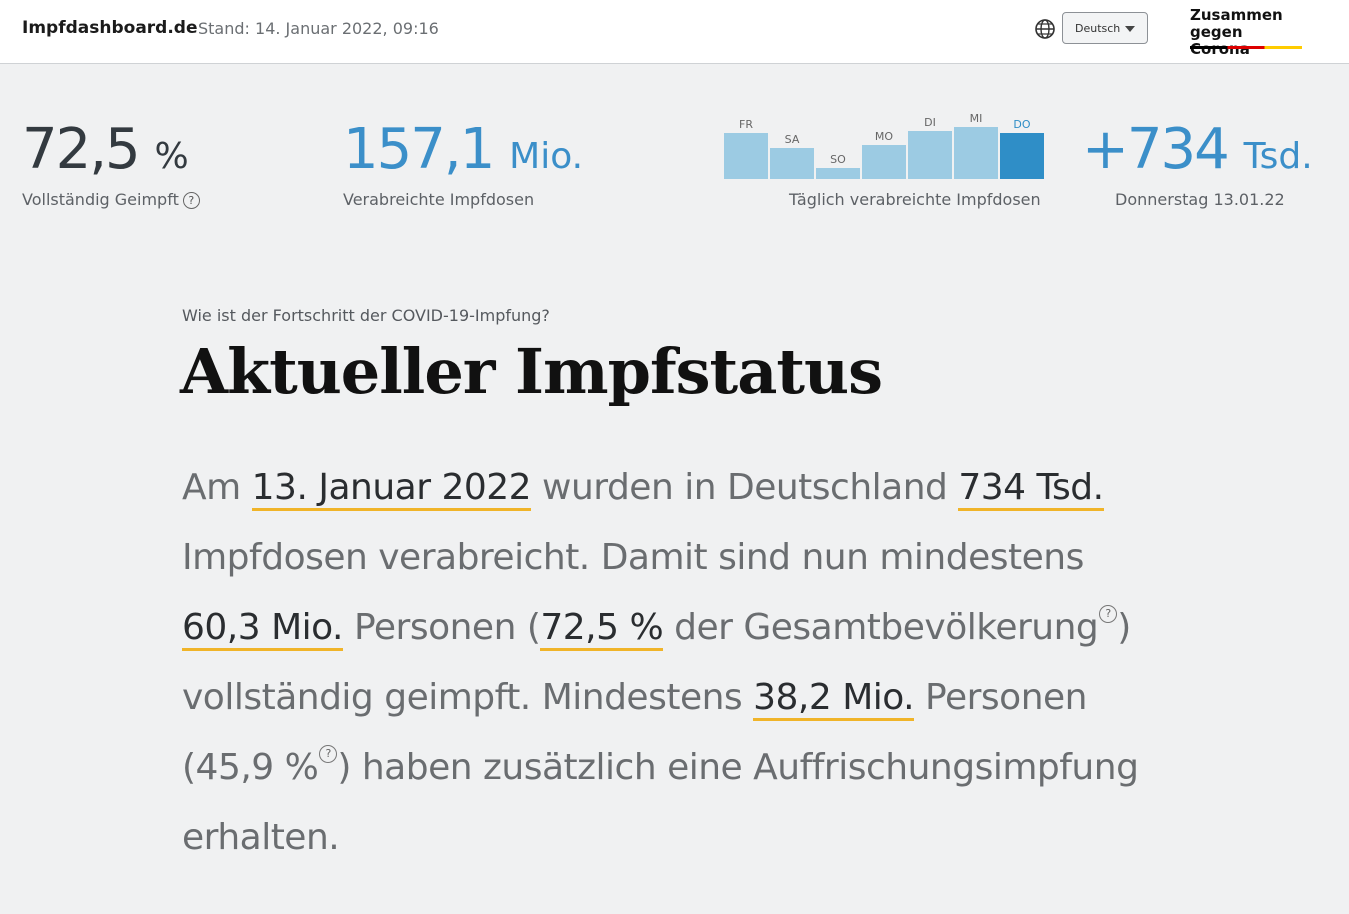 This screenshot has height=914, width=1349. What do you see at coordinates (976, 153) in the screenshot?
I see `bar-mi` at bounding box center [976, 153].